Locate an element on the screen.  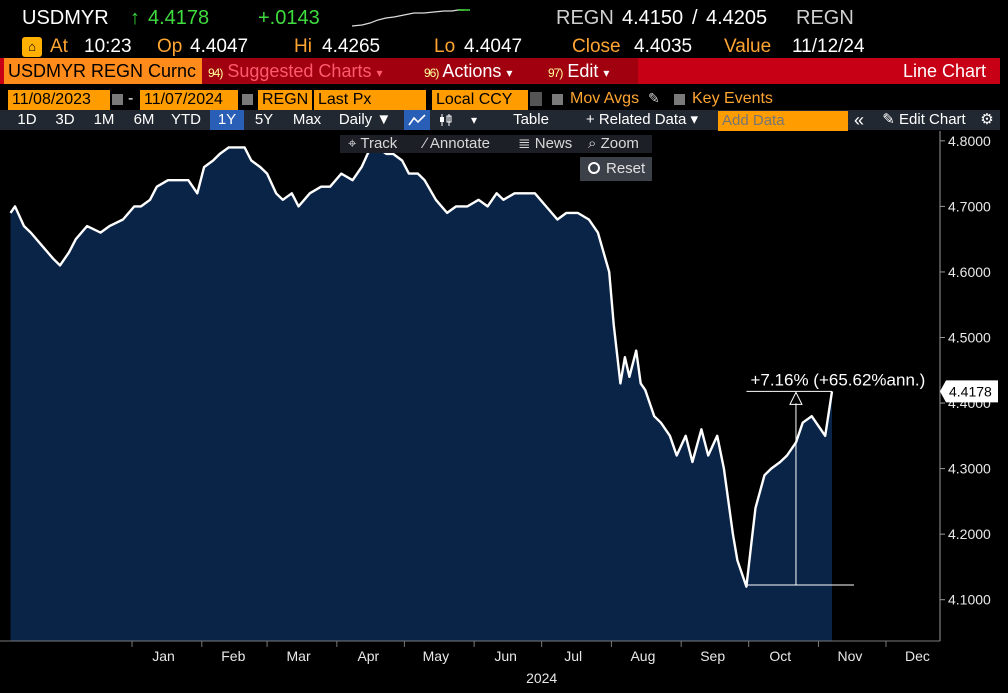
table-button: Table is located at coordinates (531, 119).